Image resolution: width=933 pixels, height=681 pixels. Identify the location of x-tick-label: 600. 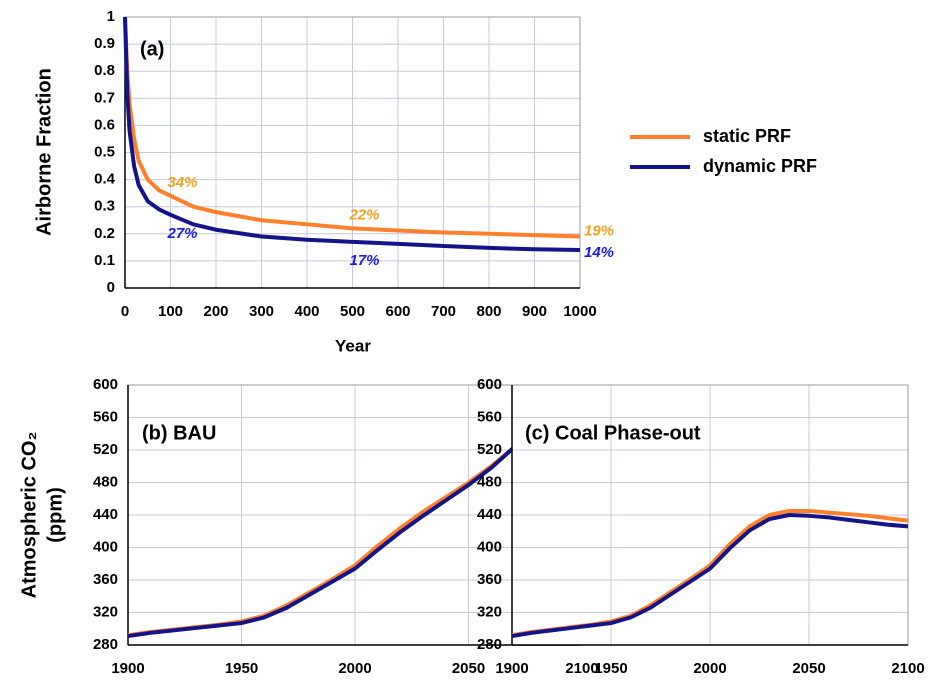
(397, 311).